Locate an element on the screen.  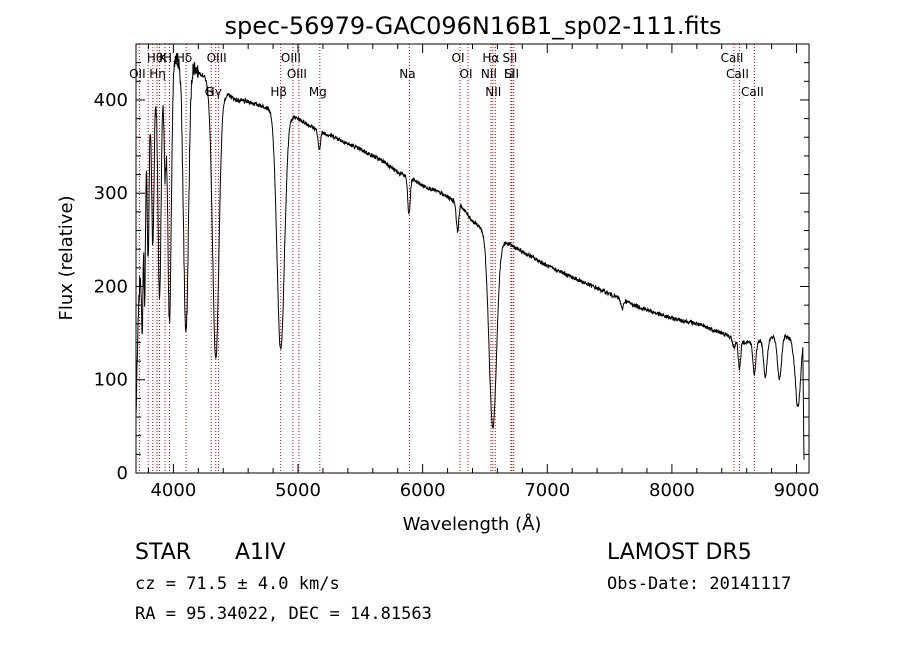
survey-label: LAMOST DR5 is located at coordinates (679, 552).